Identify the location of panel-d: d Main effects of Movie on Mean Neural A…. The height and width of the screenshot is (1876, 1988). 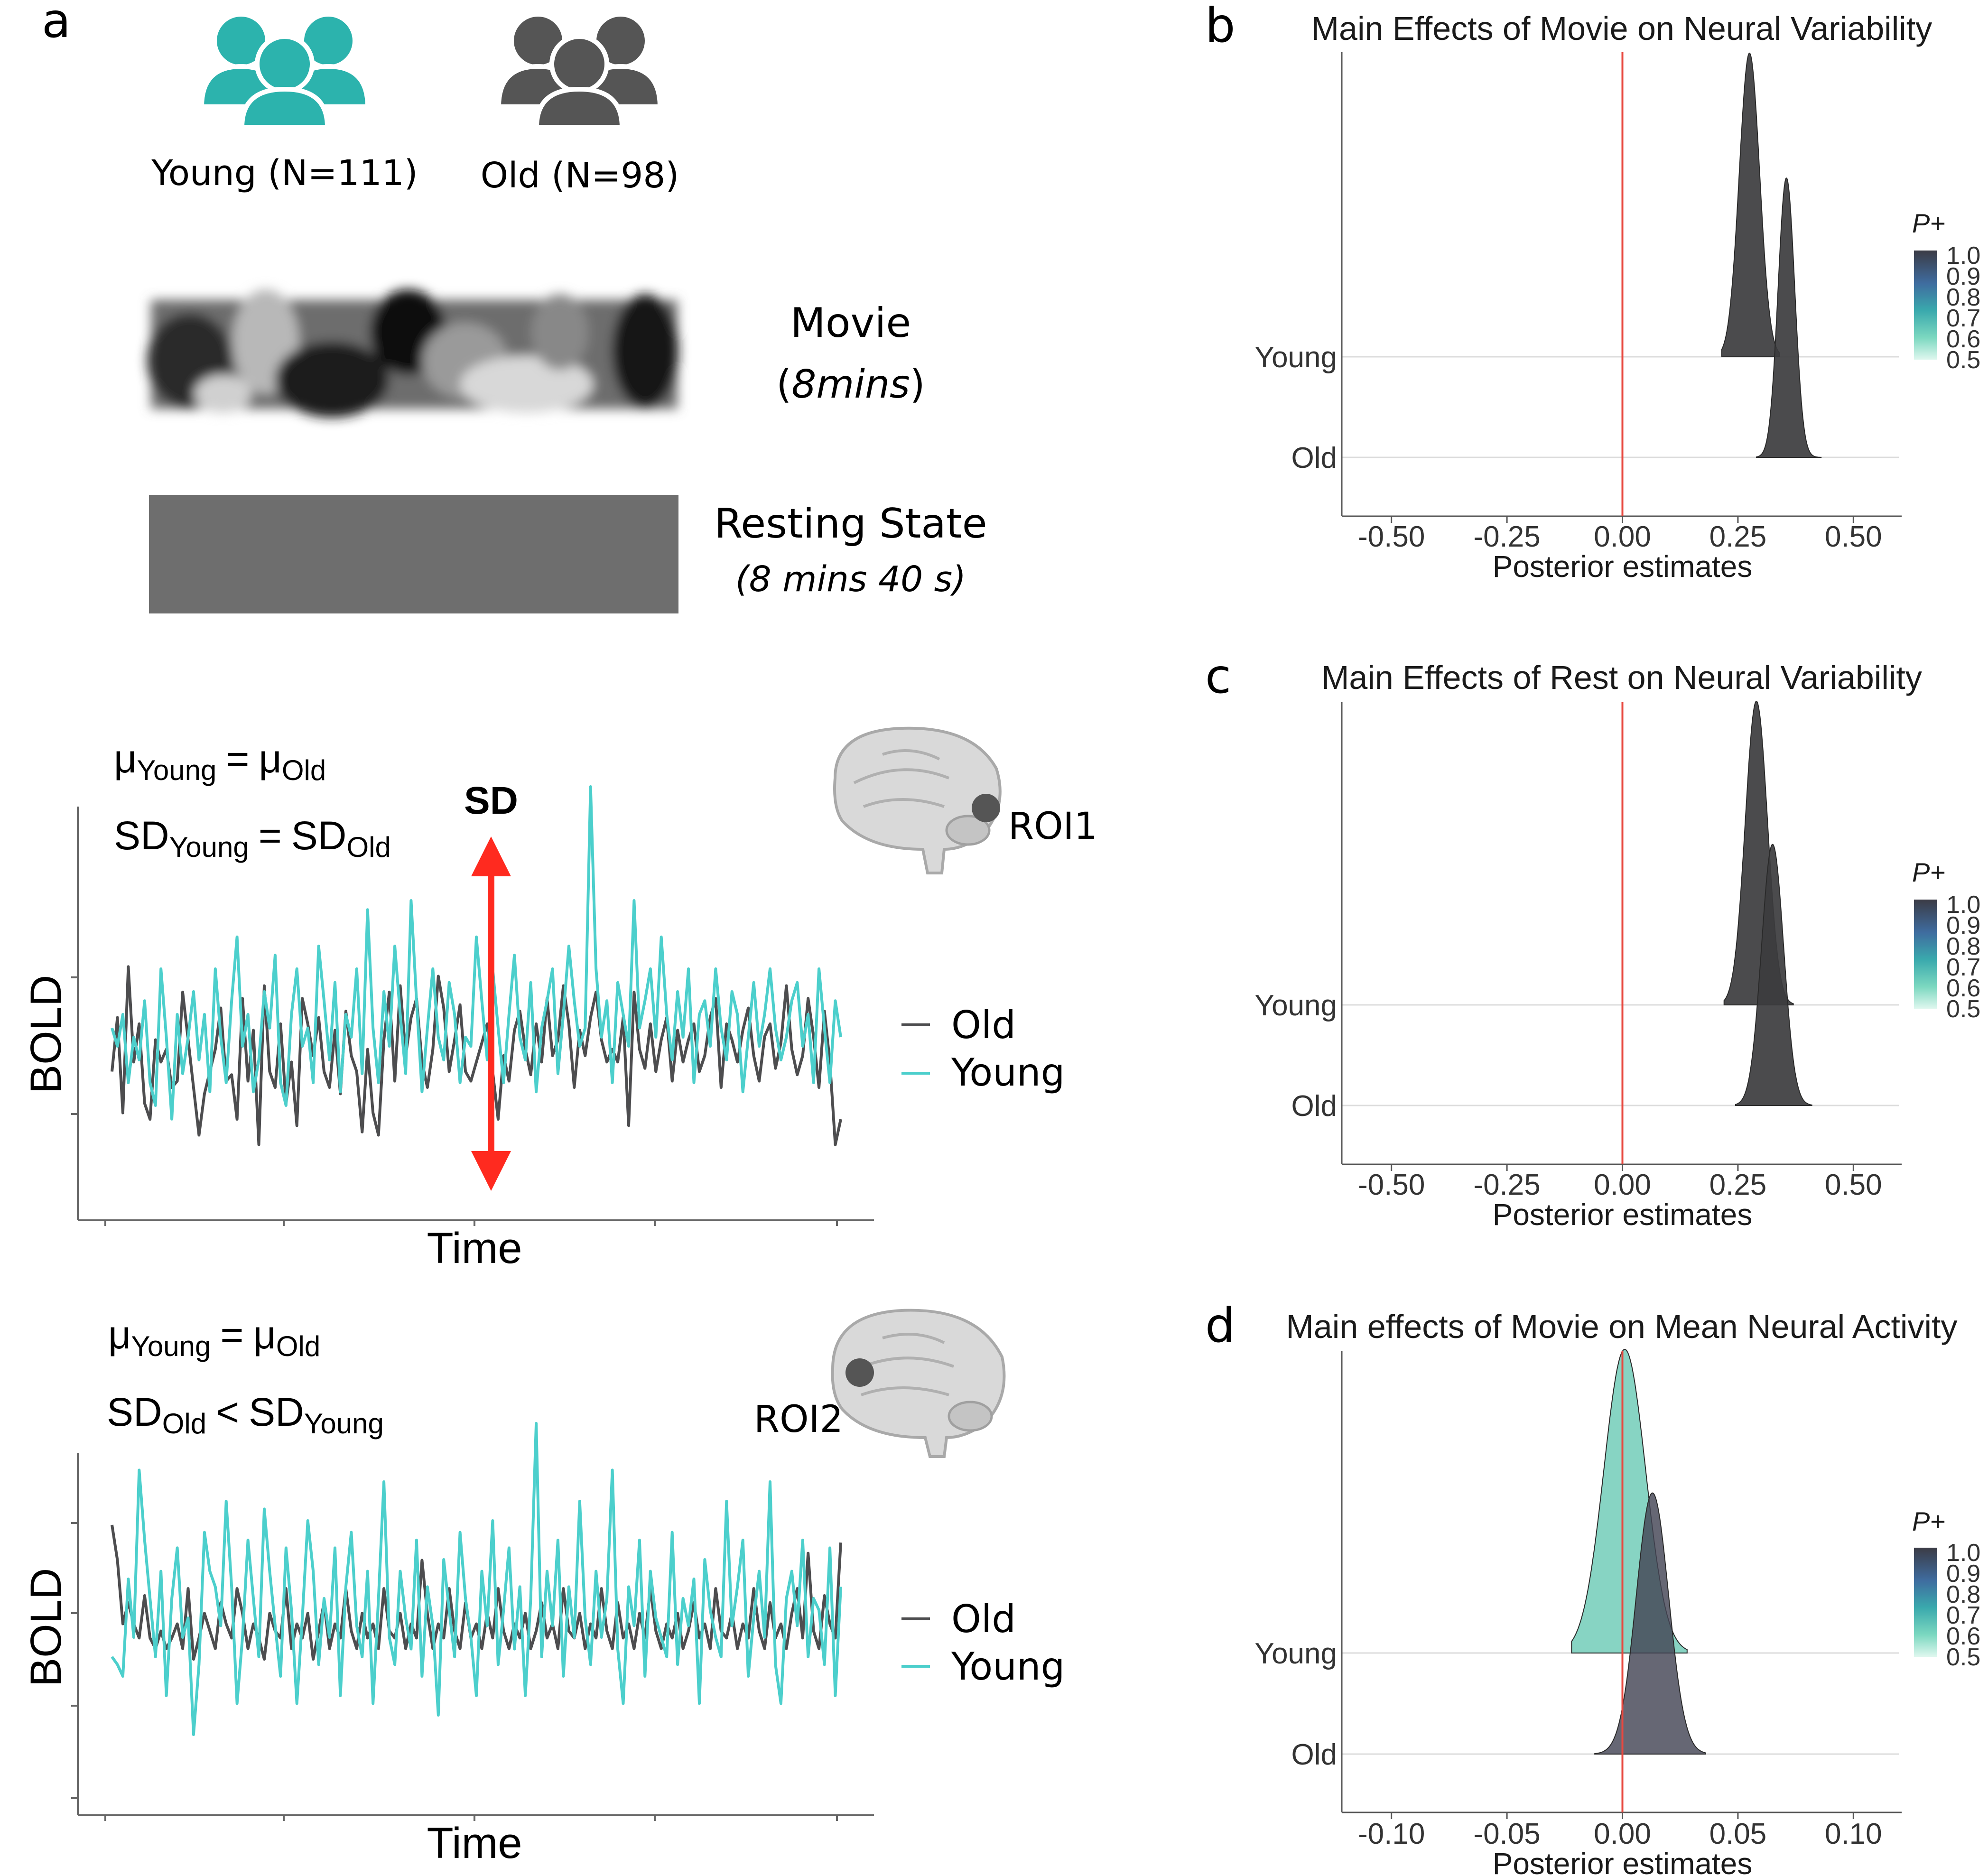
(1593, 1587).